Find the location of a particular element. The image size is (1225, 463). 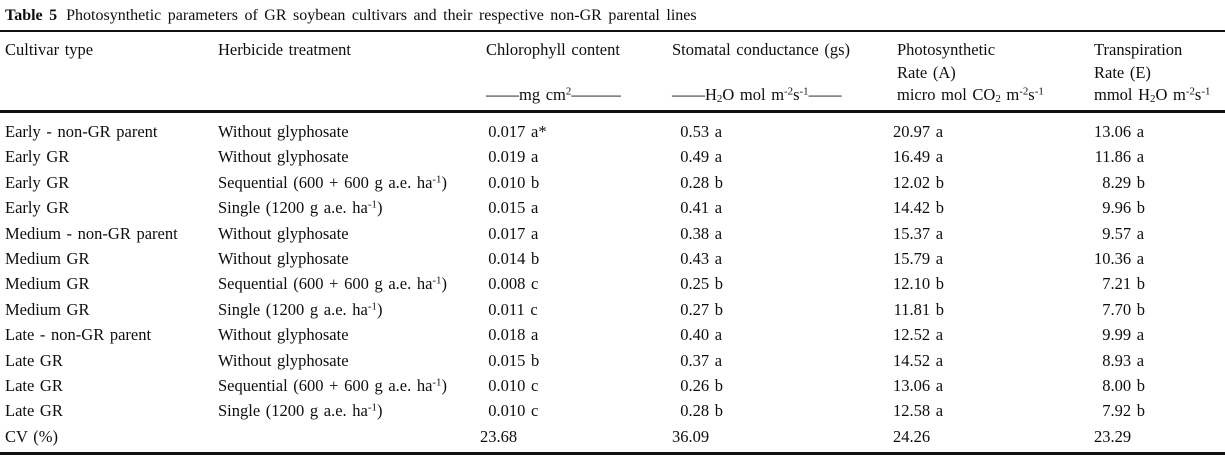

stomatal-value: 0.53 a is located at coordinates (701, 131).